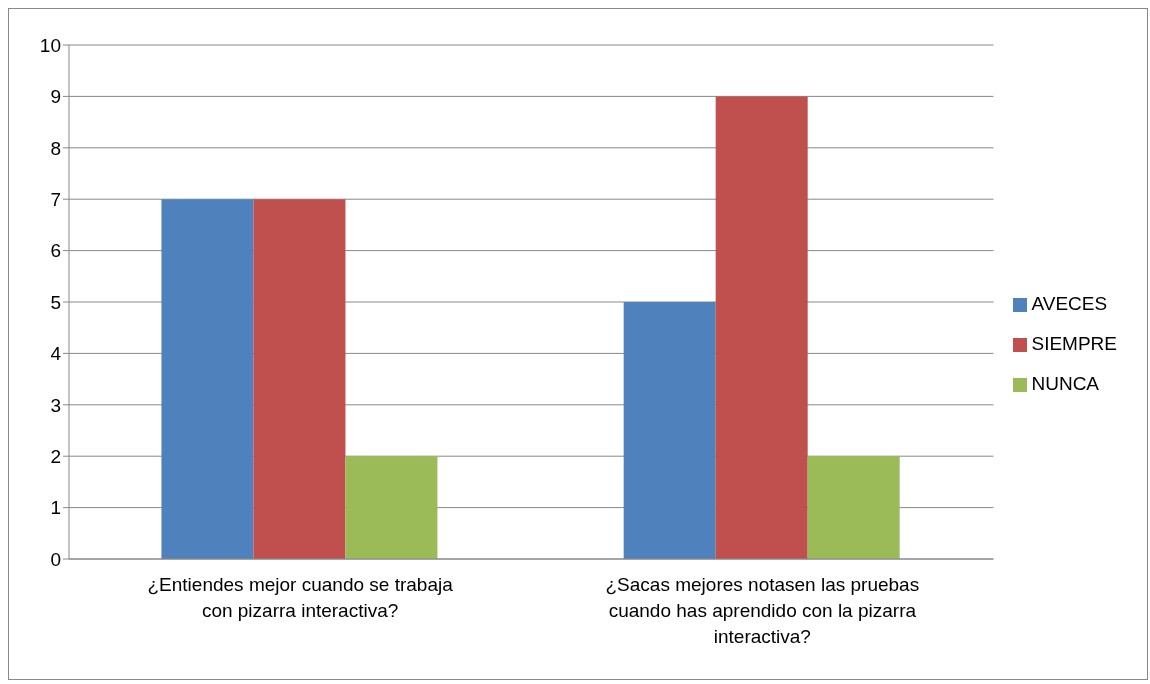 Image resolution: width=1150 pixels, height=684 pixels. I want to click on y-tick-label: 7, so click(55, 199).